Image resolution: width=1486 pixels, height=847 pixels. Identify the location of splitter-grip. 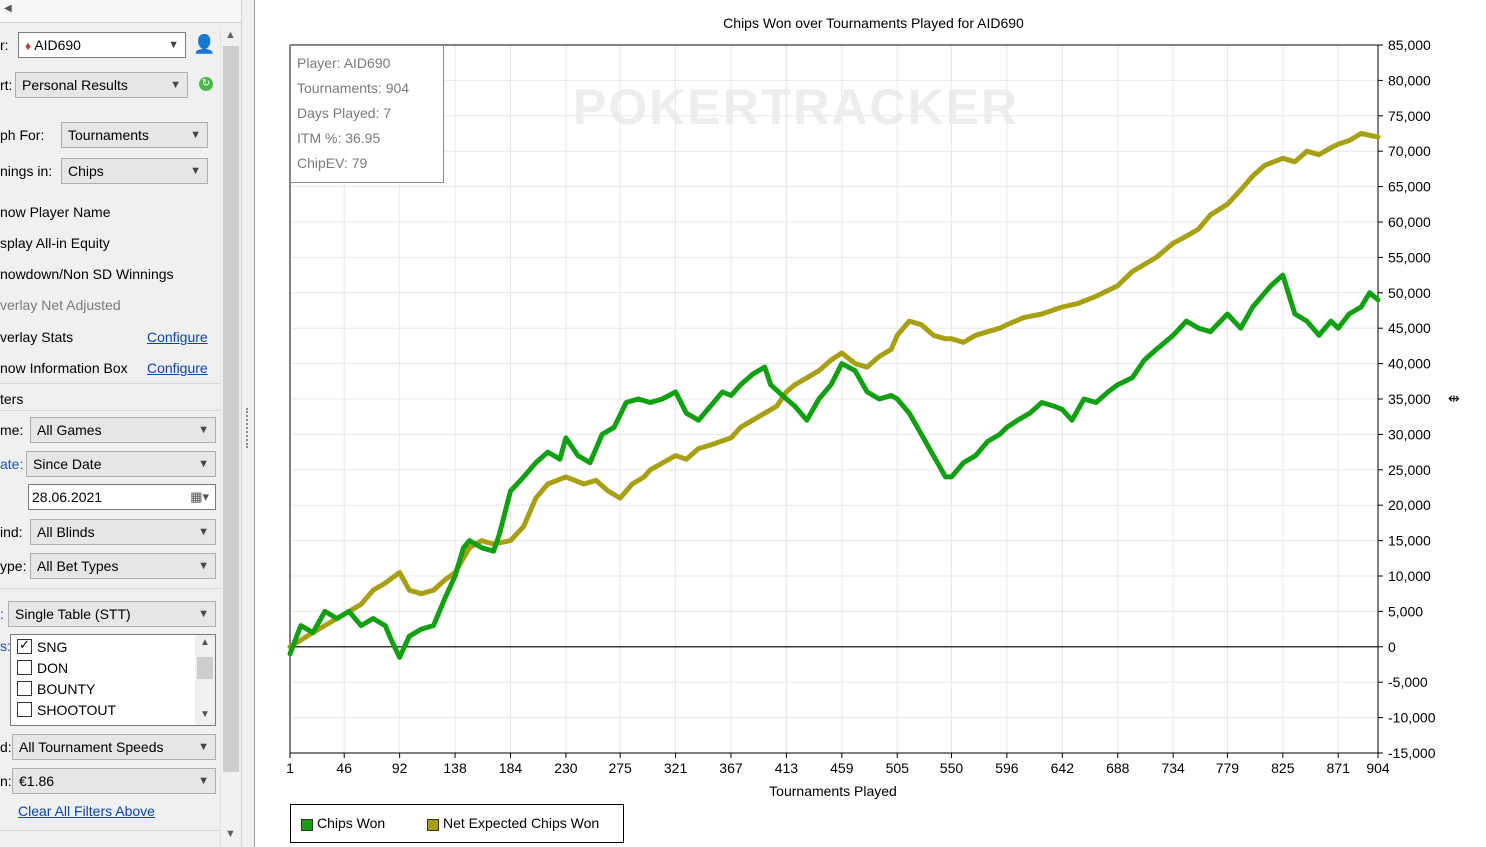
(248, 428).